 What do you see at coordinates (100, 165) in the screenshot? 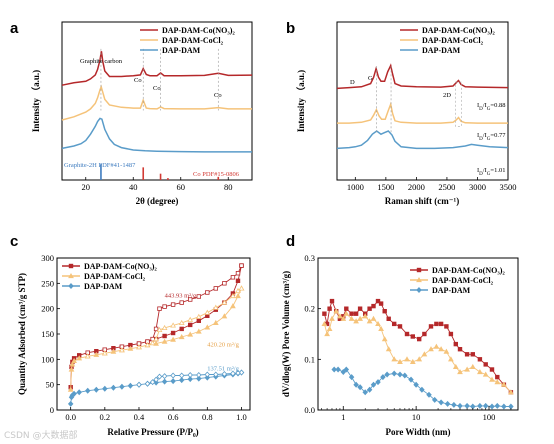
I see `panel-a-annotation-graphite-pdf: Graphite-2H PDF#41-1487` at bounding box center [100, 165].